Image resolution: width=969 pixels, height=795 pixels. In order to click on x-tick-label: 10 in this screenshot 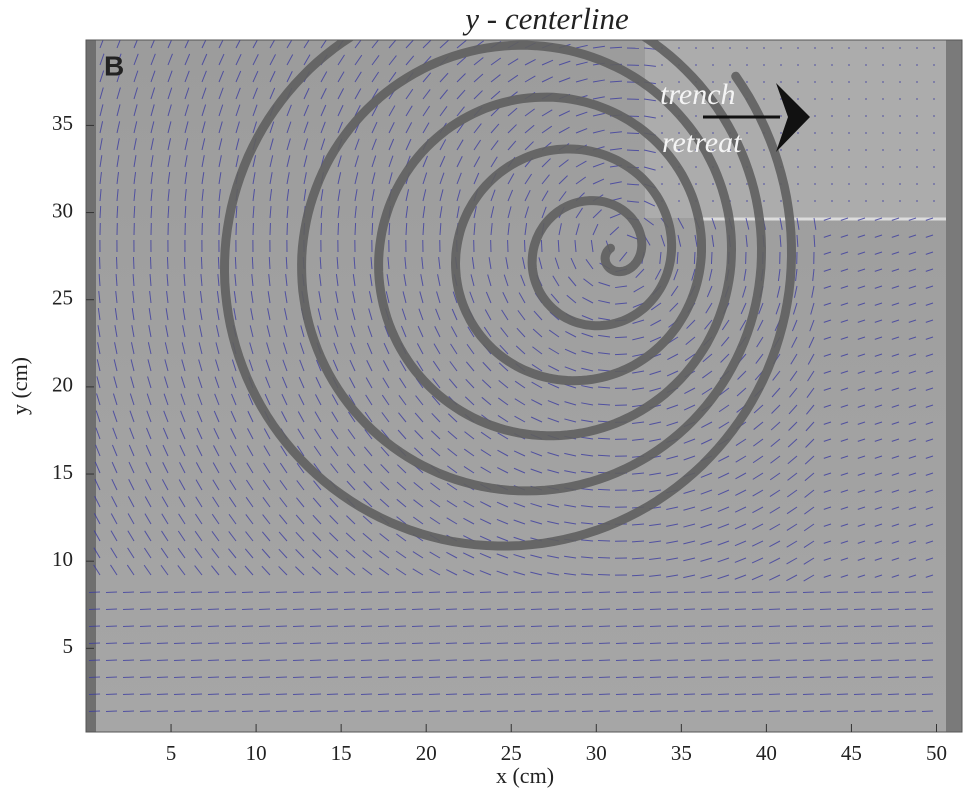, I will do `click(256, 753)`.